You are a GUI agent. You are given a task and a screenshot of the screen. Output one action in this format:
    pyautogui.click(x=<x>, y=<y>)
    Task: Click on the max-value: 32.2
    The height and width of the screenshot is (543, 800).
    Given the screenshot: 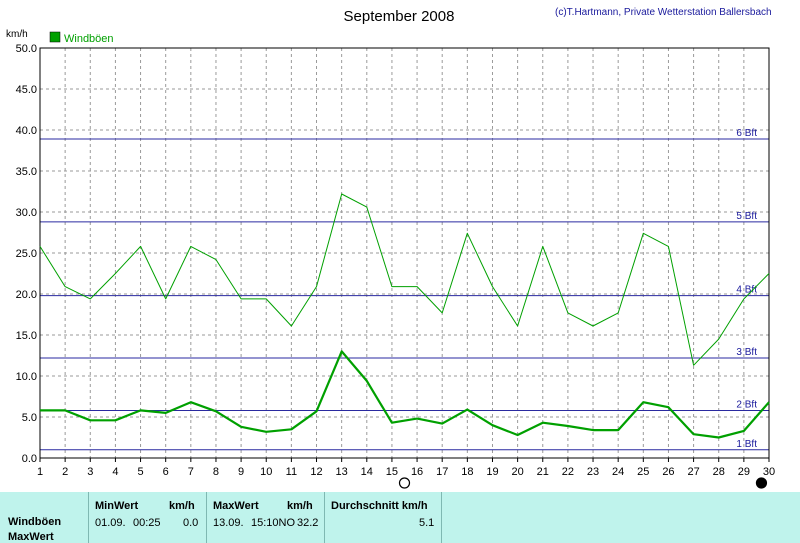 What is the action you would take?
    pyautogui.click(x=308, y=523)
    